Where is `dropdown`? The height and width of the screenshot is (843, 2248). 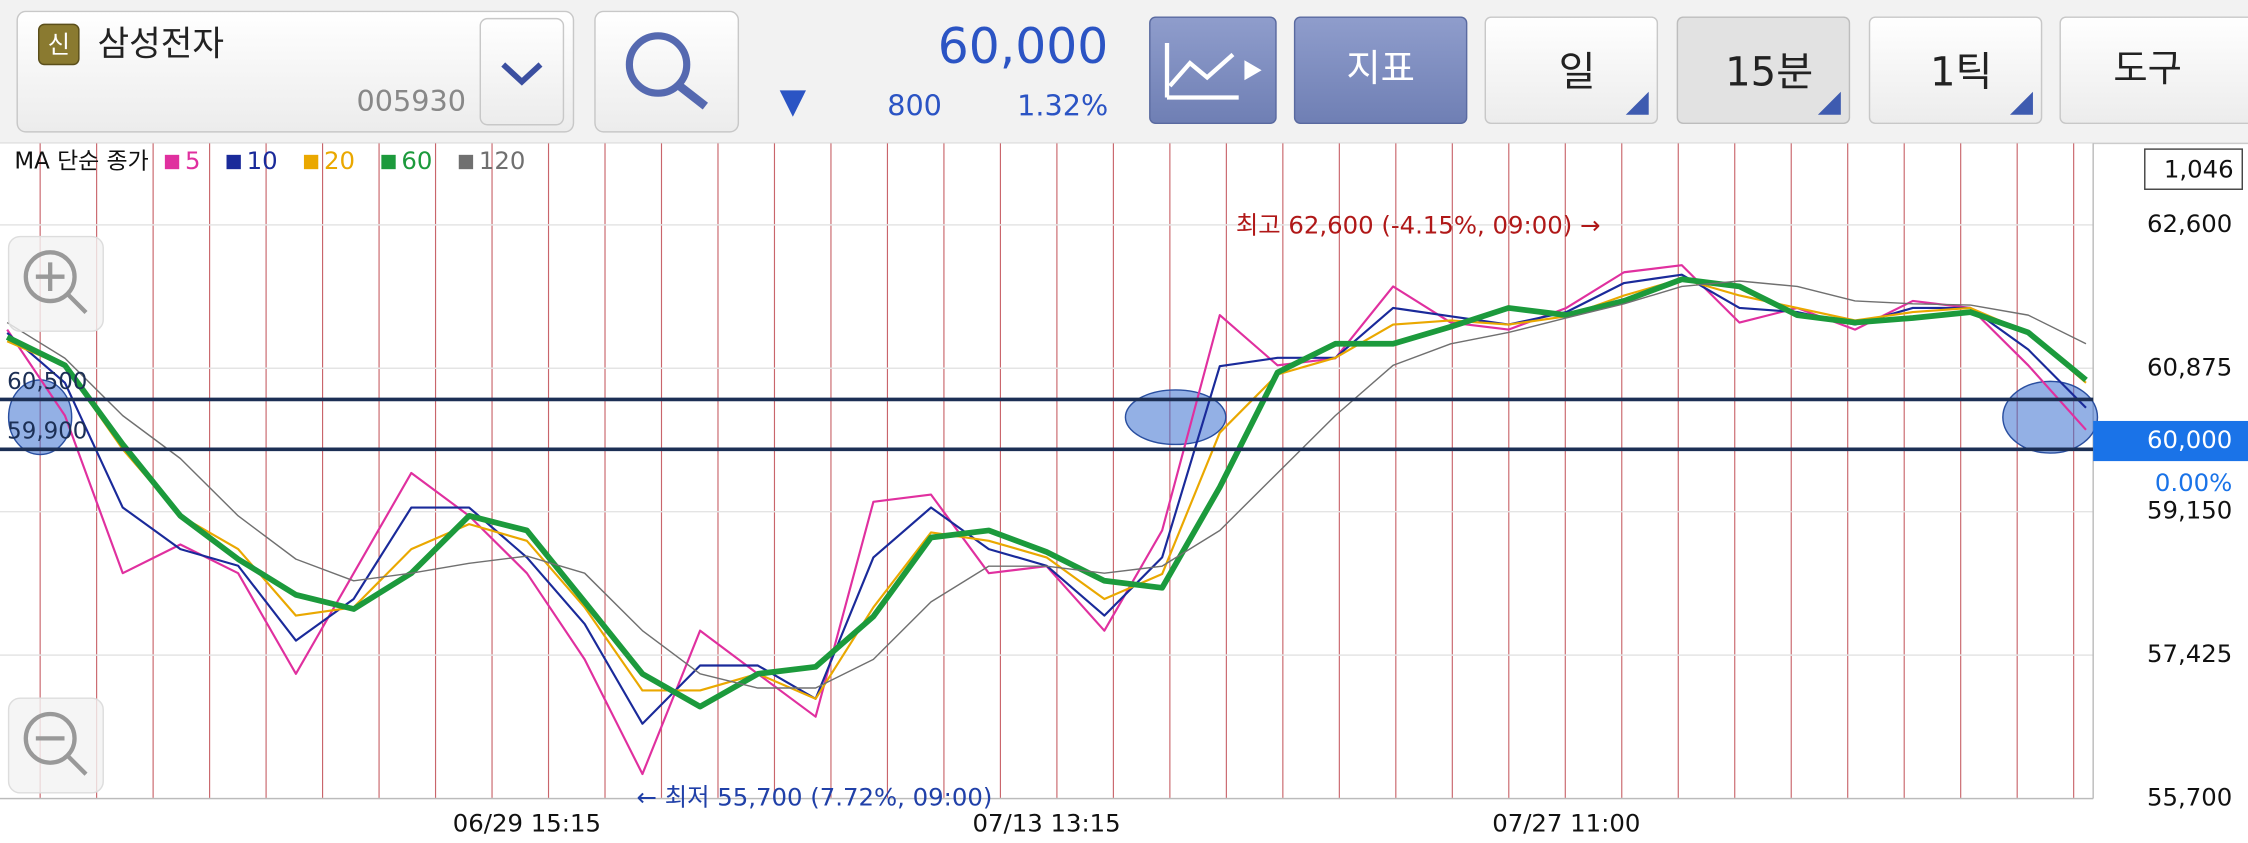
dropdown is located at coordinates (522, 71).